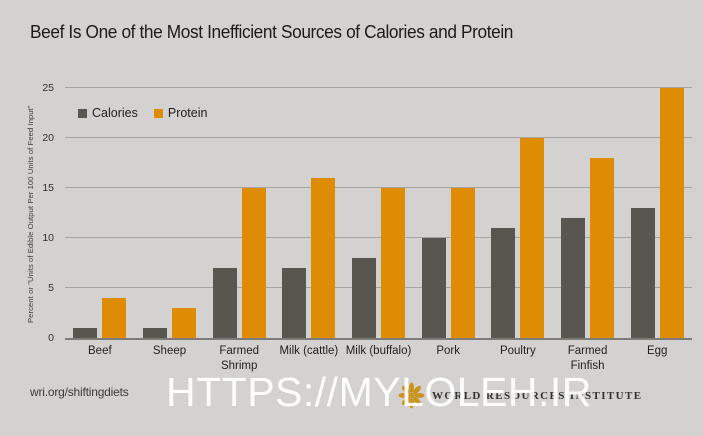 This screenshot has height=436, width=703. I want to click on source-link: wri.org/shiftingdiets, so click(79, 392).